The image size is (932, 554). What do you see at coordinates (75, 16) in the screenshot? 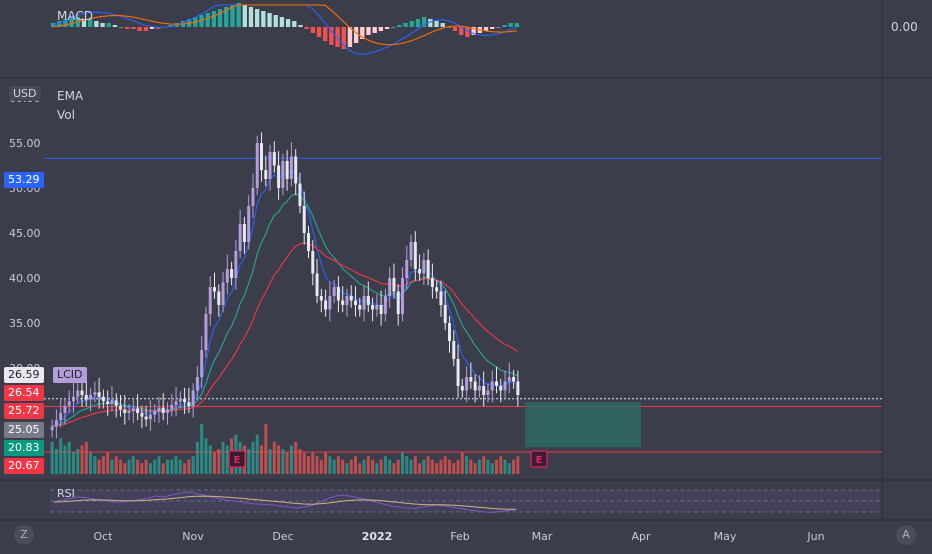
I see `macd-label: MACD` at bounding box center [75, 16].